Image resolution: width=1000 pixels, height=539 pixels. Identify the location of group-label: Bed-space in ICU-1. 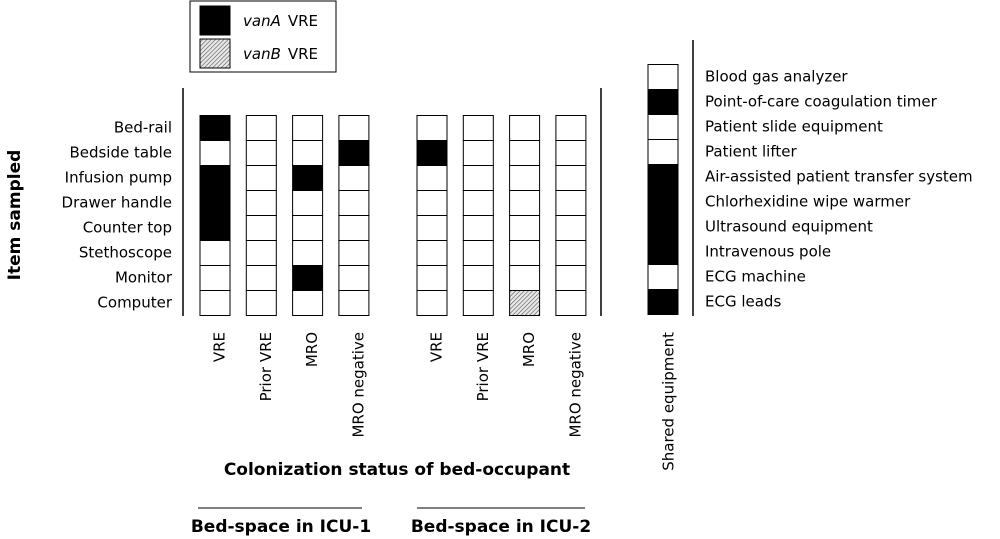
(281, 527).